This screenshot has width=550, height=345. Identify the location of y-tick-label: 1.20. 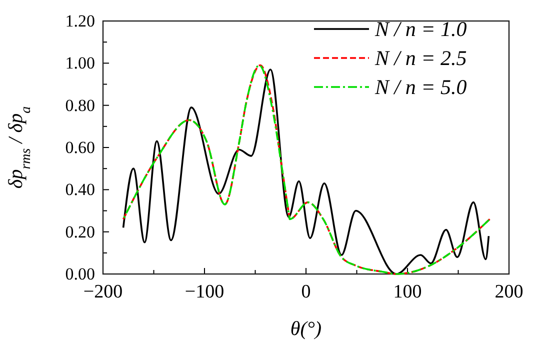
(80, 20).